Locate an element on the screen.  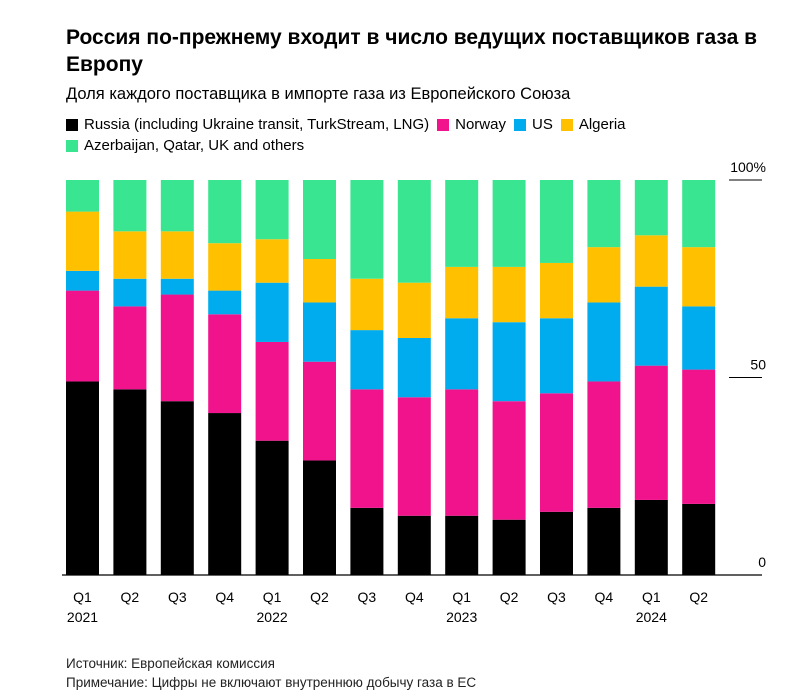
x-year-label: 2024 is located at coordinates (651, 617).